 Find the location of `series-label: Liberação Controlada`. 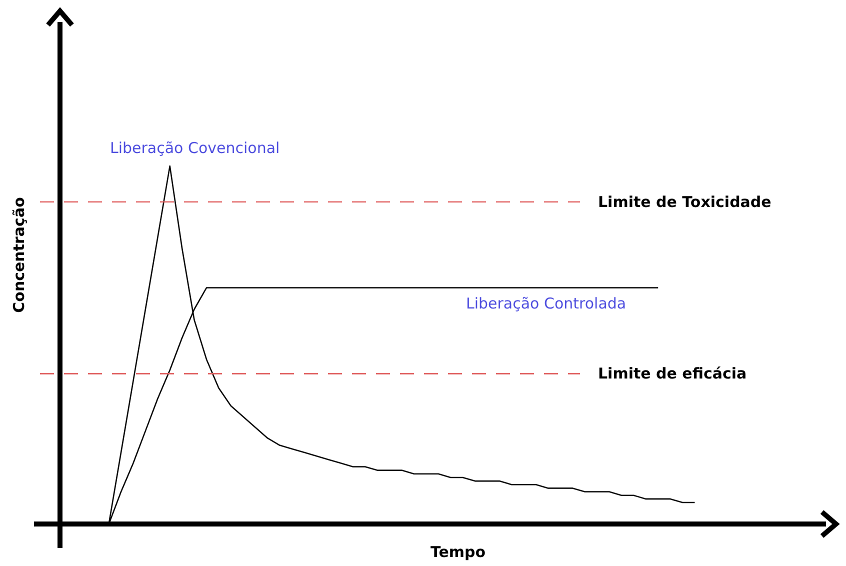

series-label: Liberação Controlada is located at coordinates (546, 303).